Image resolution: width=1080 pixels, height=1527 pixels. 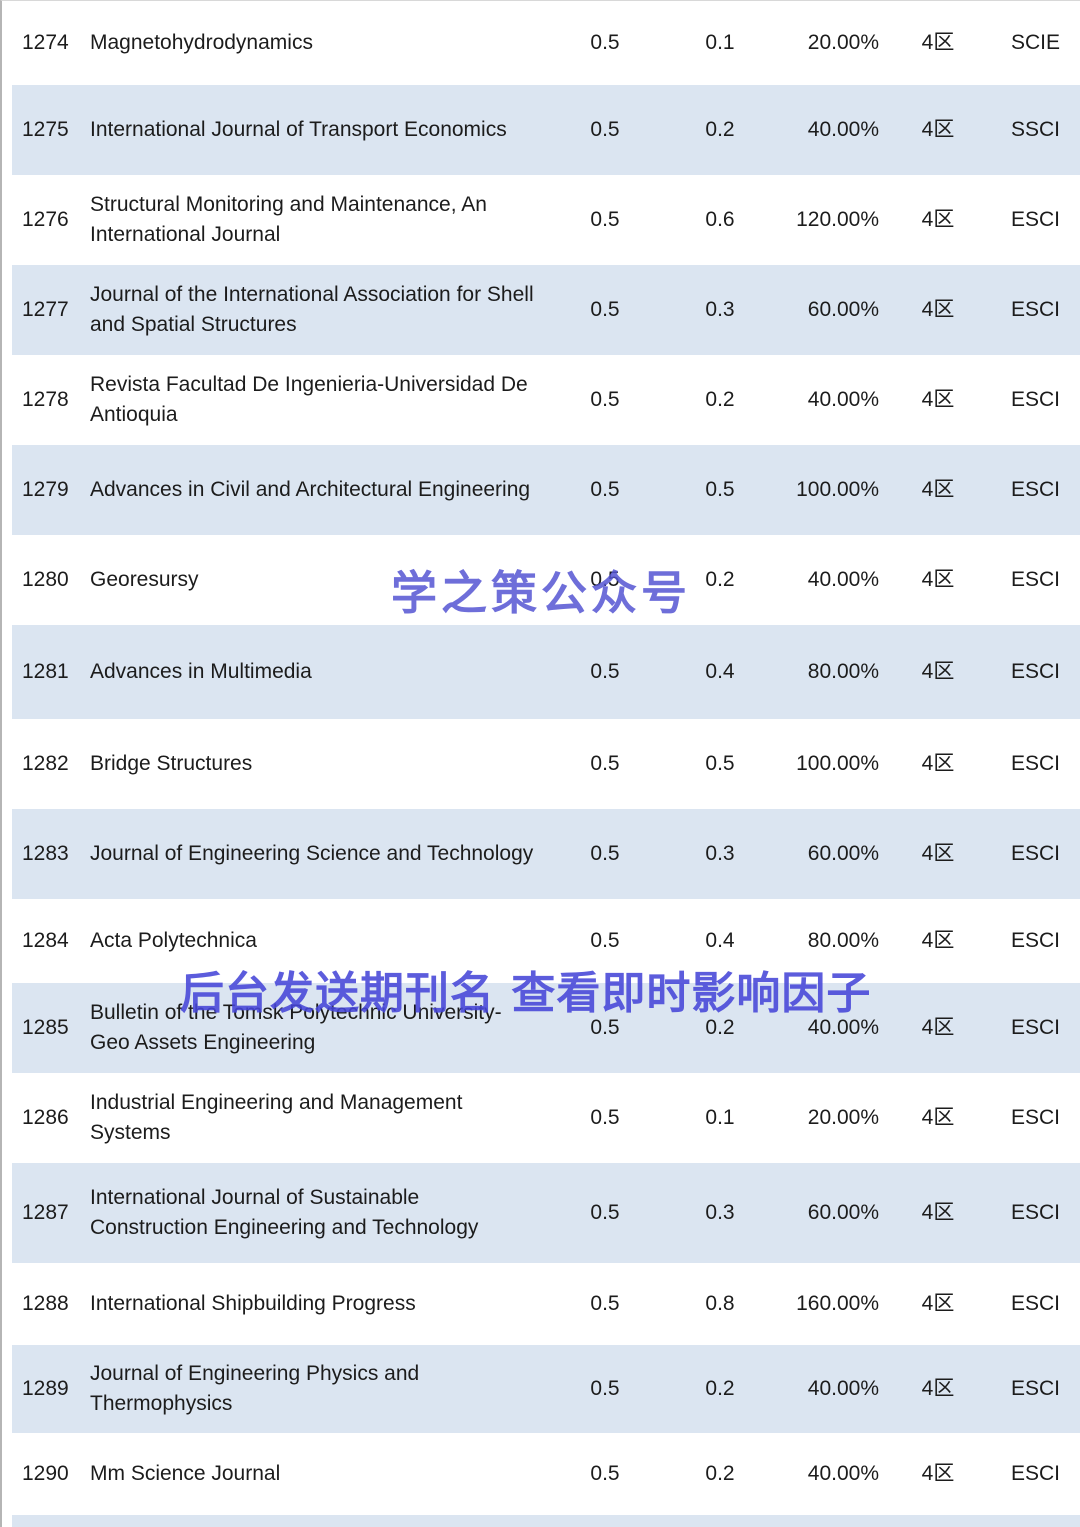 I want to click on value2-cell: 0.8, so click(x=720, y=1304).